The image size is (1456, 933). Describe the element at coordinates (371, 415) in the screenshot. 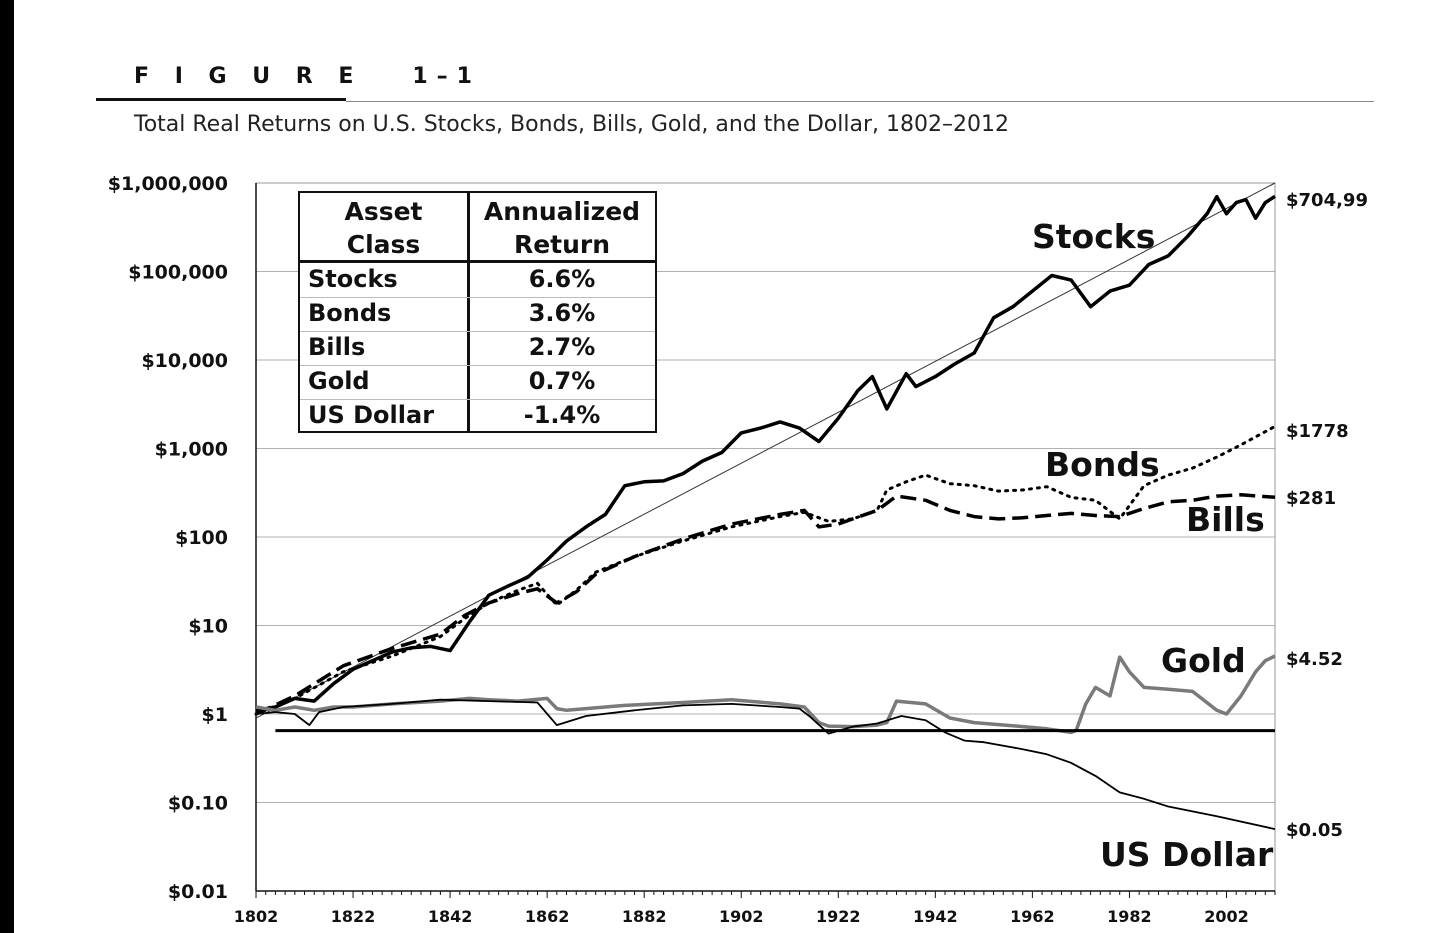

I see `table-row-asset: US Dollar` at that location.